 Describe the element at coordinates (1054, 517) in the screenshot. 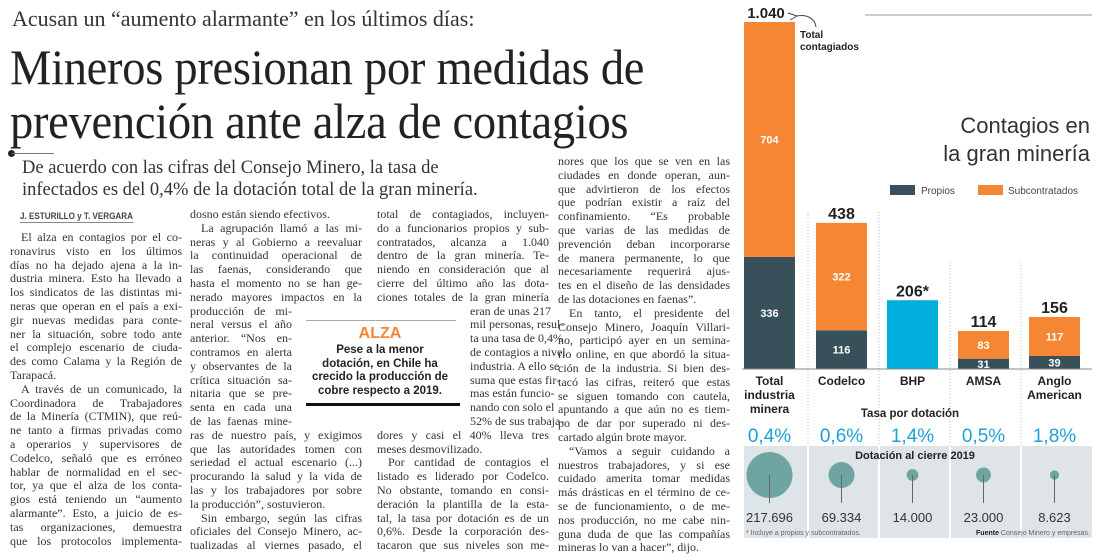

I see `staff-value: 8.623` at that location.